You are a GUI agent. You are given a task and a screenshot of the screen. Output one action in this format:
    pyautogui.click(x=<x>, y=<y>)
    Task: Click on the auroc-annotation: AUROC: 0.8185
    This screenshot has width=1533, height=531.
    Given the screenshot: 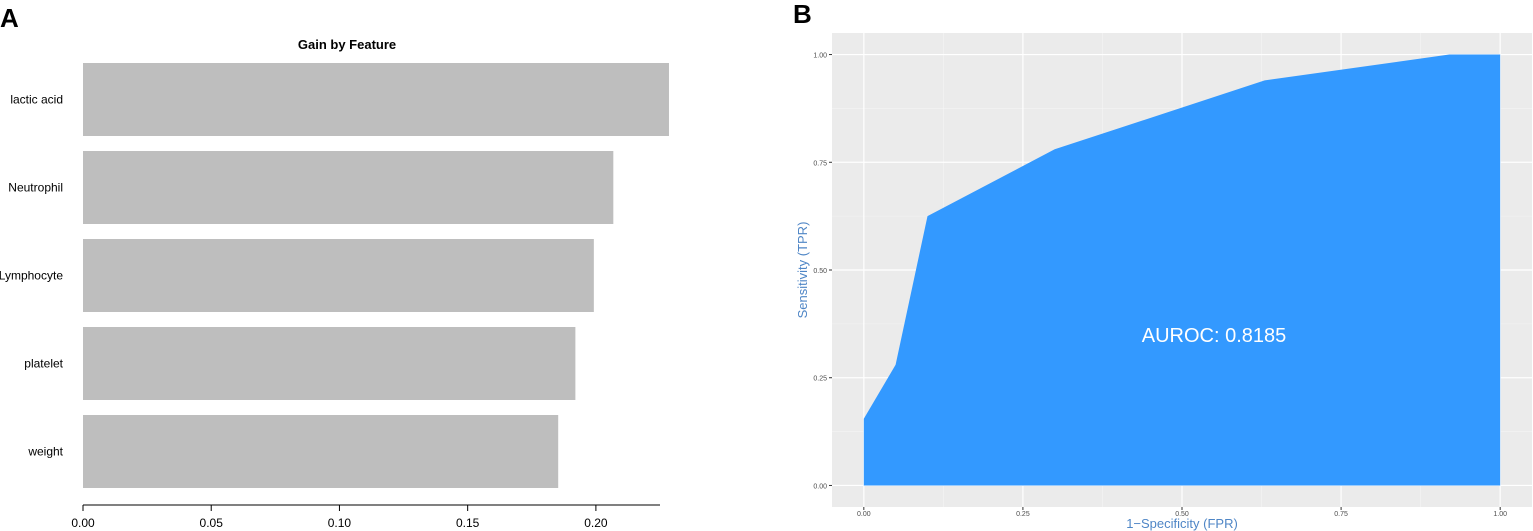 What is the action you would take?
    pyautogui.click(x=1214, y=336)
    